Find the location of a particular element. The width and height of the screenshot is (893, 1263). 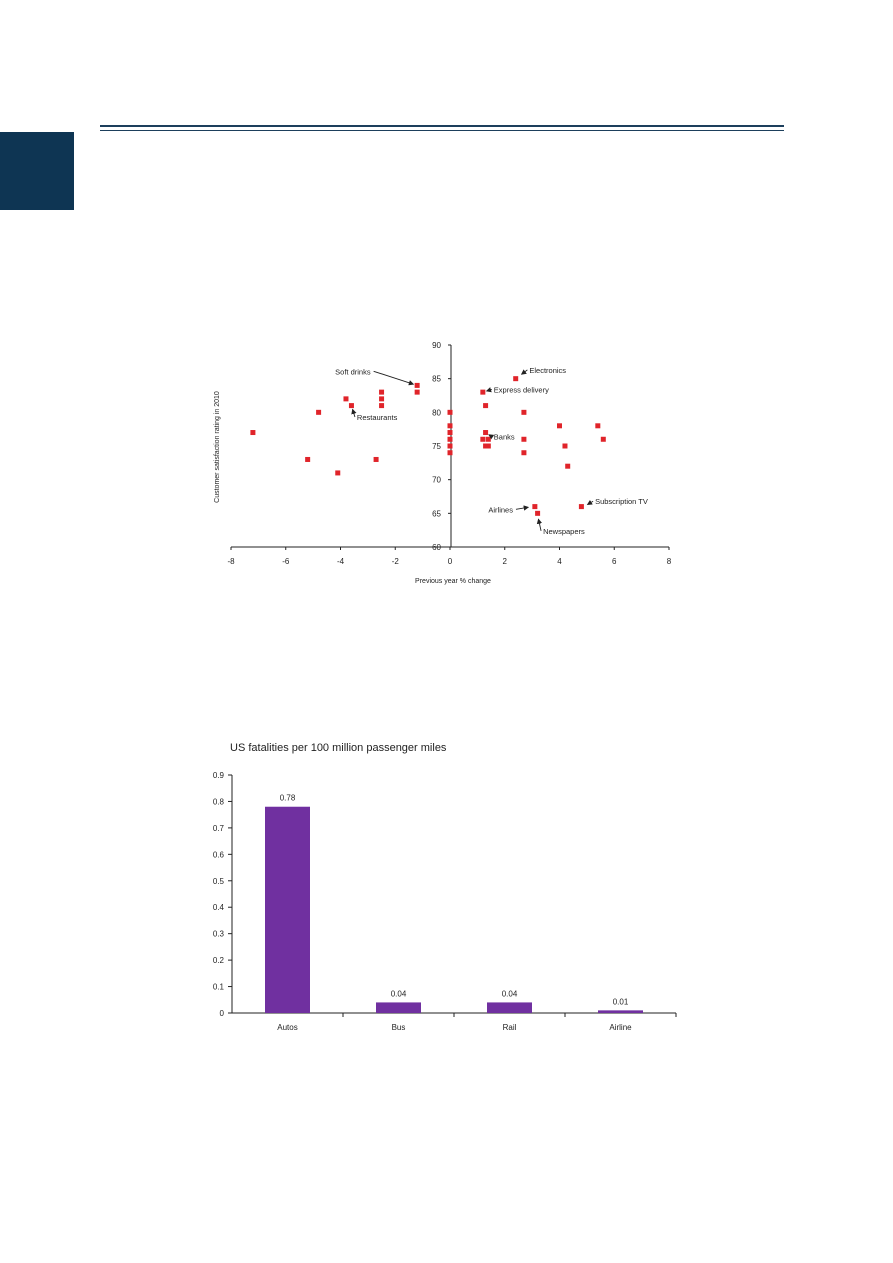

bar-y-tick-label: 0.8 is located at coordinates (219, 801).